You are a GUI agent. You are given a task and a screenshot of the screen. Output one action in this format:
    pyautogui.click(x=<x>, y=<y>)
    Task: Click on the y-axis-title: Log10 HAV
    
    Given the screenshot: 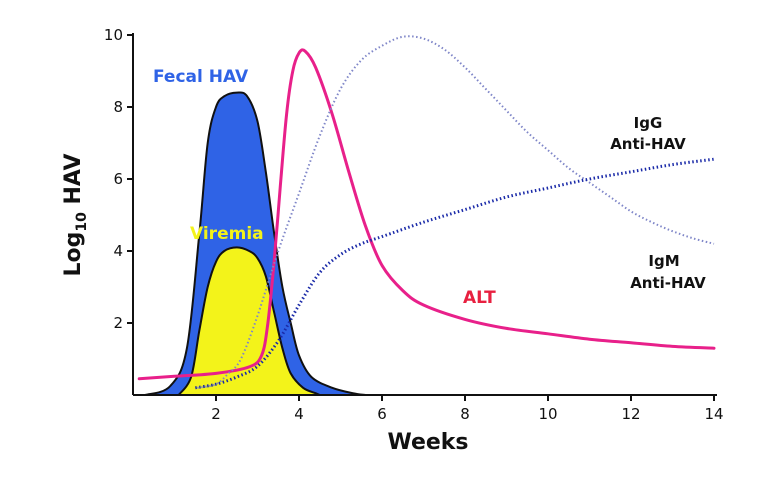 What is the action you would take?
    pyautogui.click(x=75, y=214)
    